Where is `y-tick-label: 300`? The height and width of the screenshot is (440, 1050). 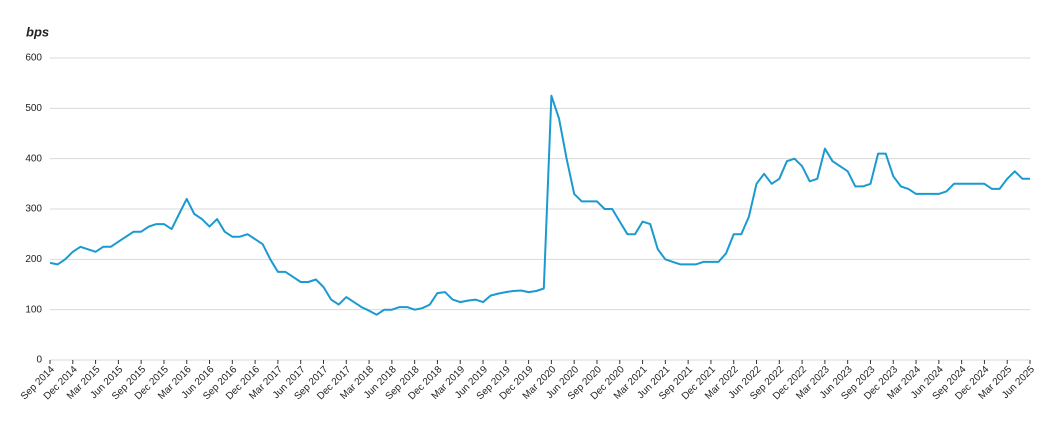 y-tick-label: 300 is located at coordinates (33, 209).